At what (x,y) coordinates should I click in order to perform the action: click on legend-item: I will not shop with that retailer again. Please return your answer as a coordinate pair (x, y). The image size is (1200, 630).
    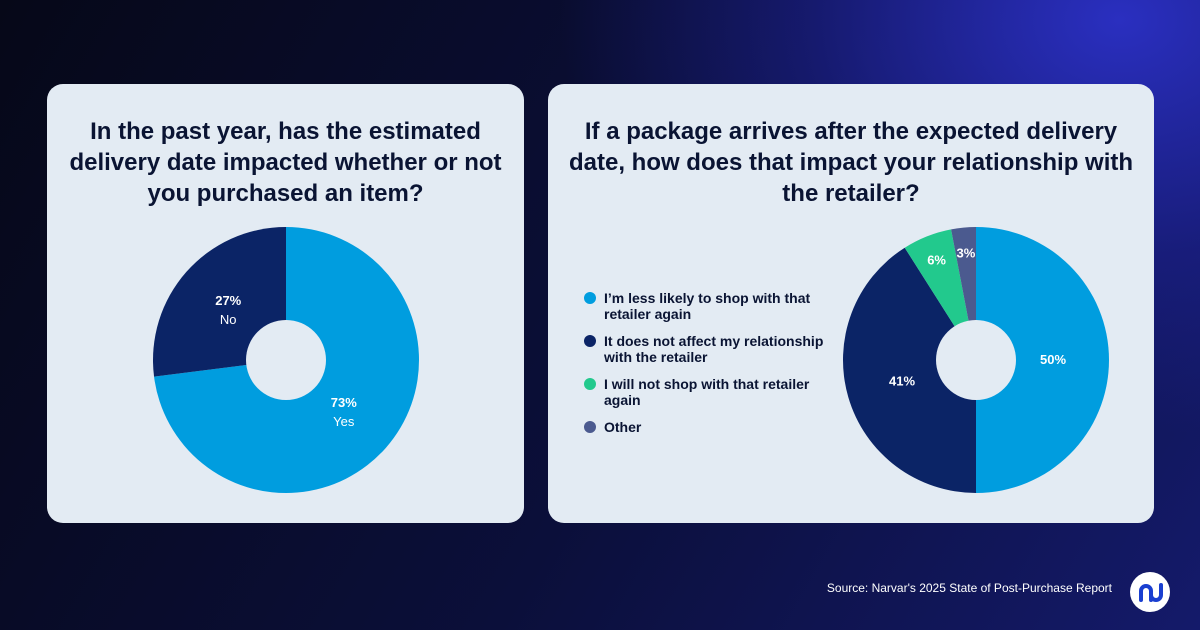
    Looking at the image, I should click on (709, 392).